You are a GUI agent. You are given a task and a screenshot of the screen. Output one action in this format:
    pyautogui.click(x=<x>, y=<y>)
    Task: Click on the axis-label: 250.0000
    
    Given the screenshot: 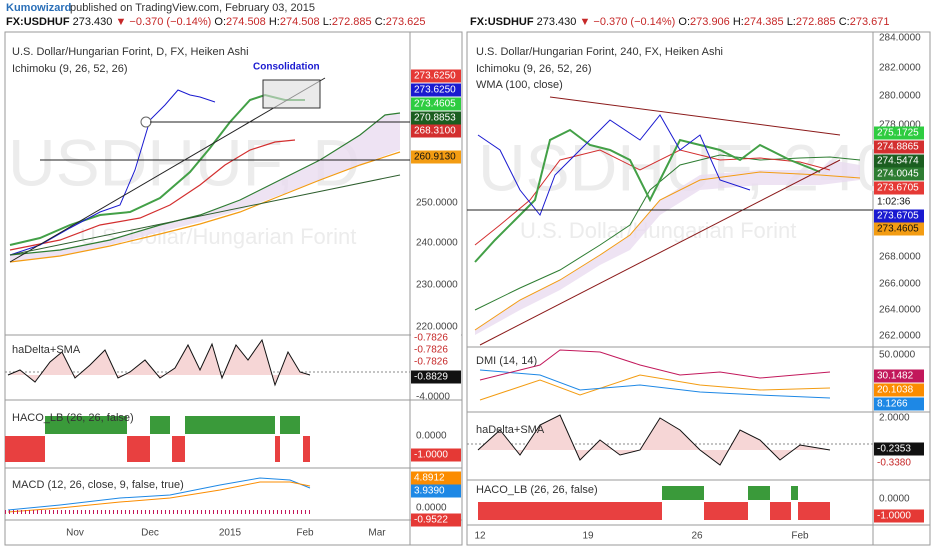 What is the action you would take?
    pyautogui.click(x=437, y=203)
    